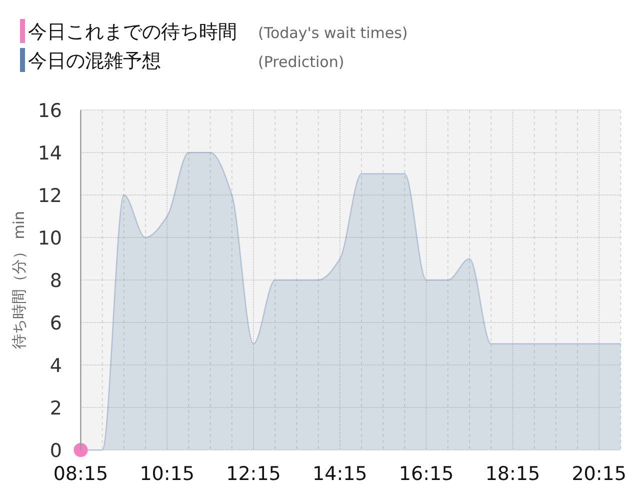 Image resolution: width=640 pixels, height=500 pixels. What do you see at coordinates (19, 280) in the screenshot?
I see `y-axis-title: 待ち時間（分） min` at bounding box center [19, 280].